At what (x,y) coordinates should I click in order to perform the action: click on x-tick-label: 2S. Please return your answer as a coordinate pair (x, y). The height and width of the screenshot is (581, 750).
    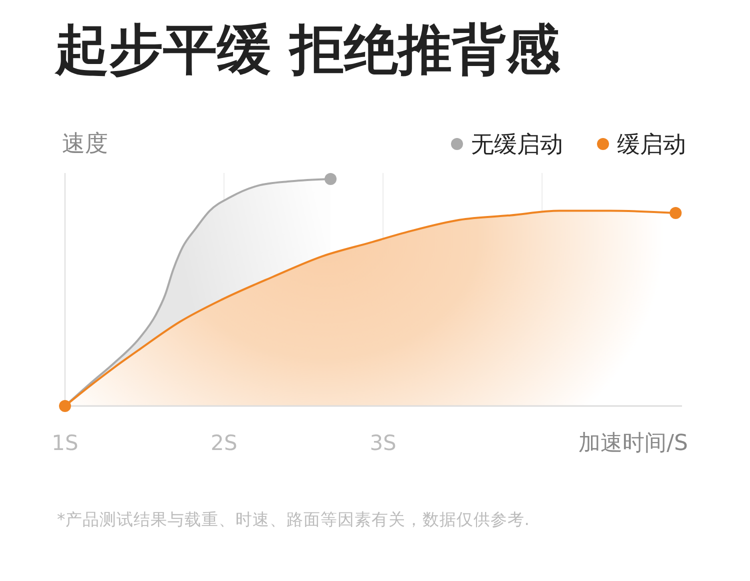
    Looking at the image, I should click on (224, 443).